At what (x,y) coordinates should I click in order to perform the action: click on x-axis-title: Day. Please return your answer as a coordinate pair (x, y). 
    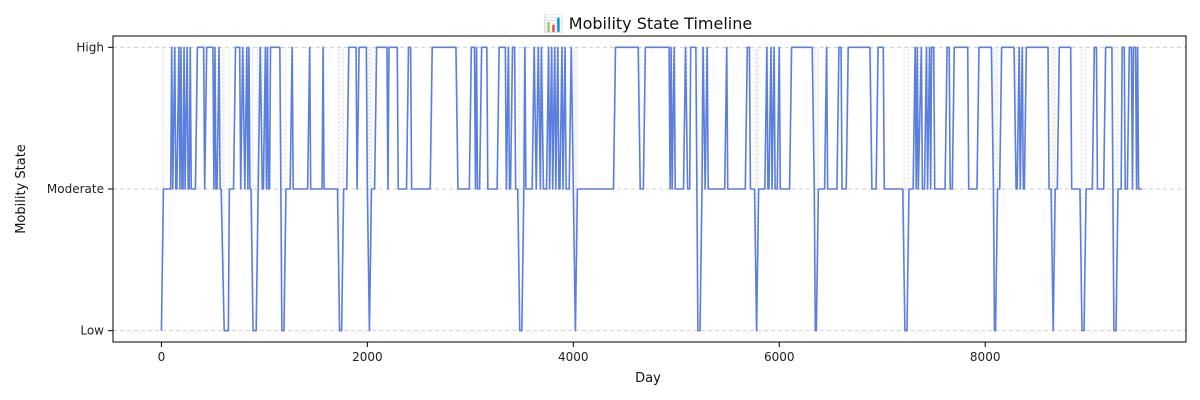
    Looking at the image, I should click on (648, 378).